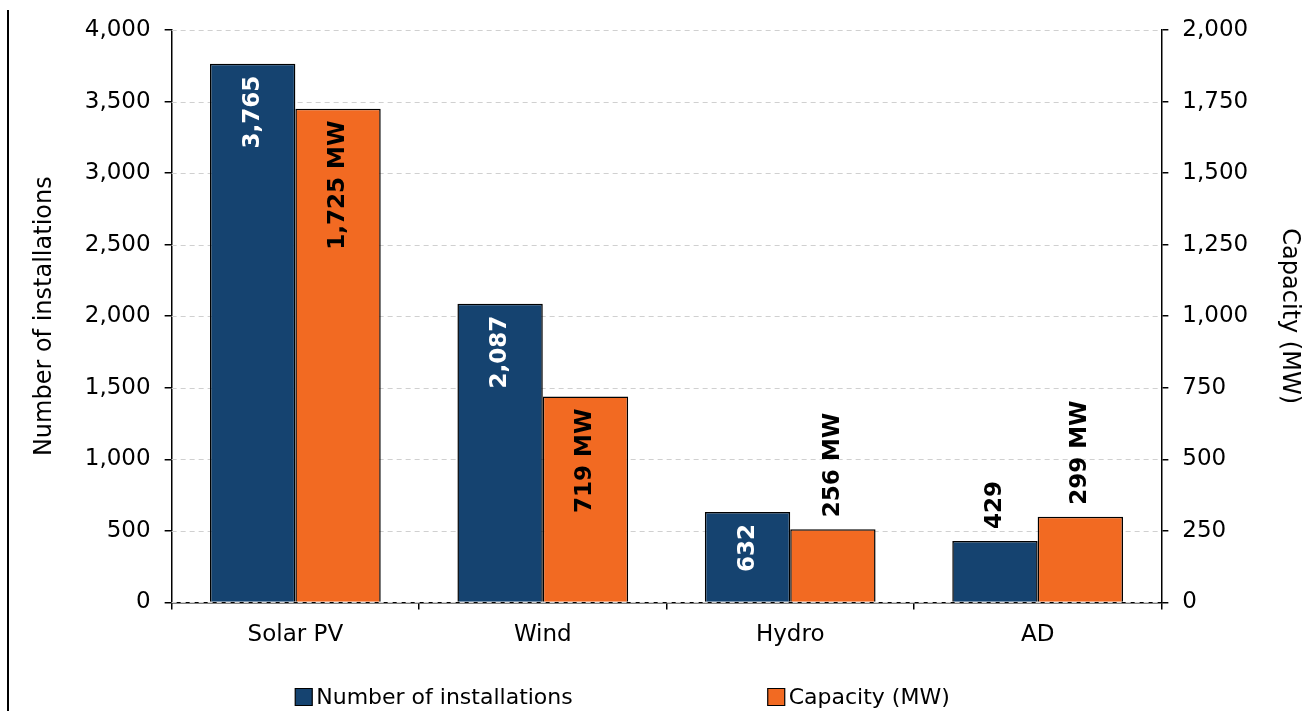 The height and width of the screenshot is (711, 1310). What do you see at coordinates (117, 27) in the screenshot?
I see `y-tick-label: 4,000` at bounding box center [117, 27].